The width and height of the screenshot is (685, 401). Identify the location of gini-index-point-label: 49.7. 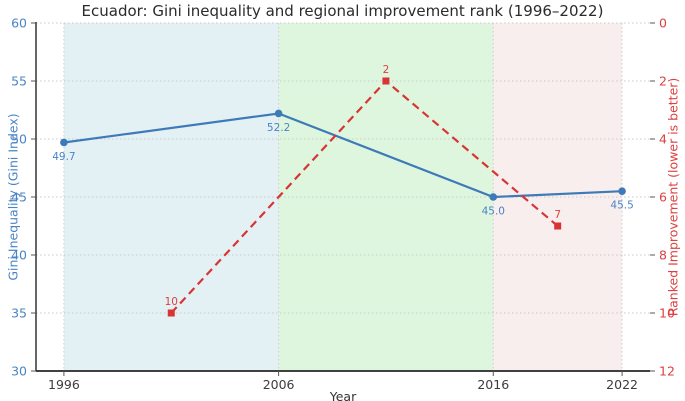
(63, 157).